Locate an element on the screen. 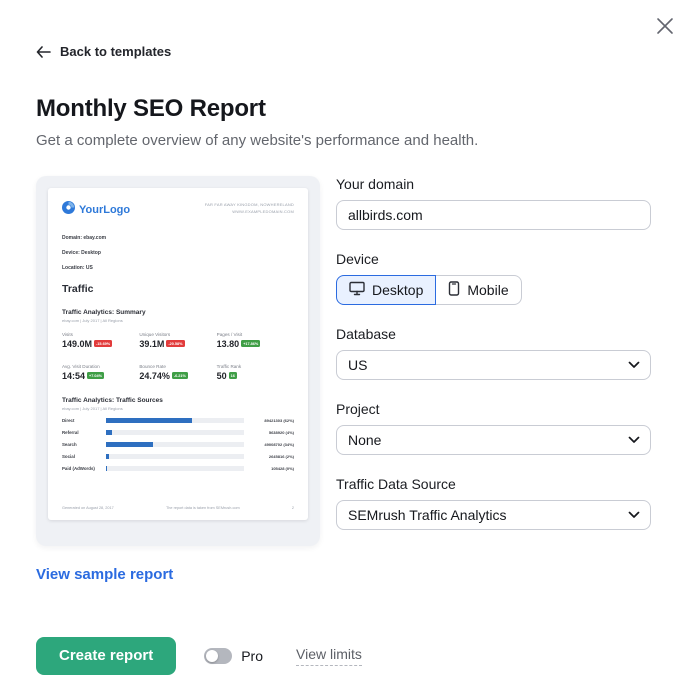  project-selected-value: None is located at coordinates (365, 439).